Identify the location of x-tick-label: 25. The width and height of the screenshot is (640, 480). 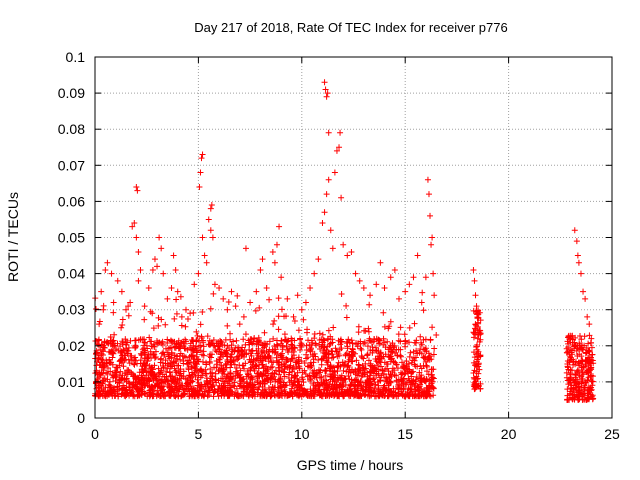
(612, 434).